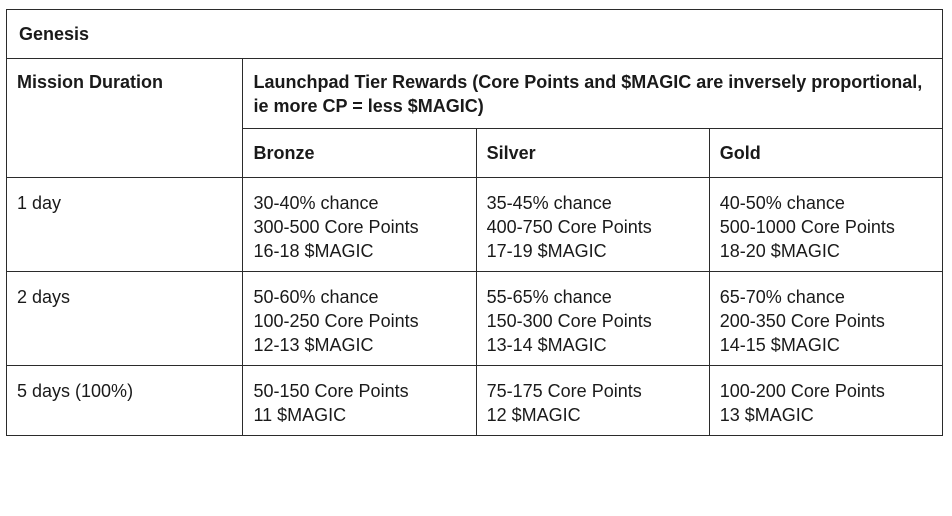  What do you see at coordinates (331, 391) in the screenshot?
I see `reward-core-points: 50-150 Core Points` at bounding box center [331, 391].